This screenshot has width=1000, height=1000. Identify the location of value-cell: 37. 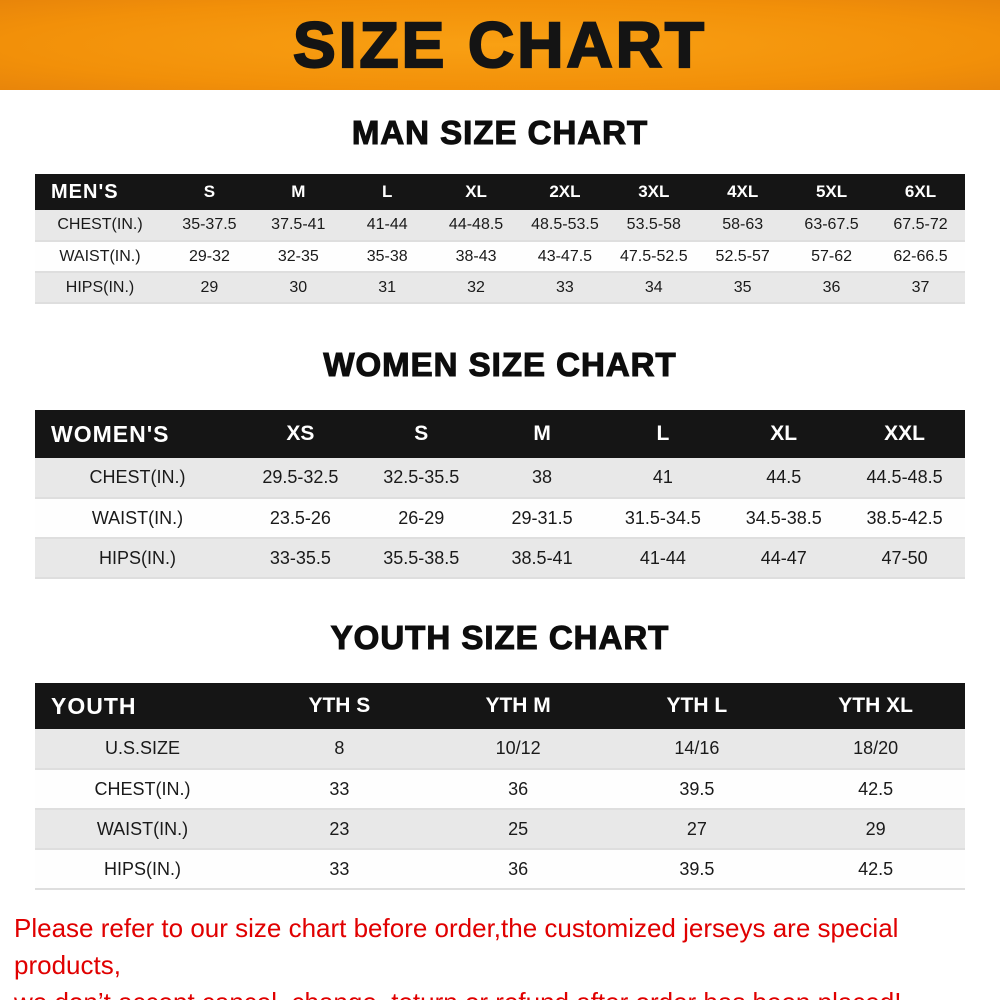
(920, 288).